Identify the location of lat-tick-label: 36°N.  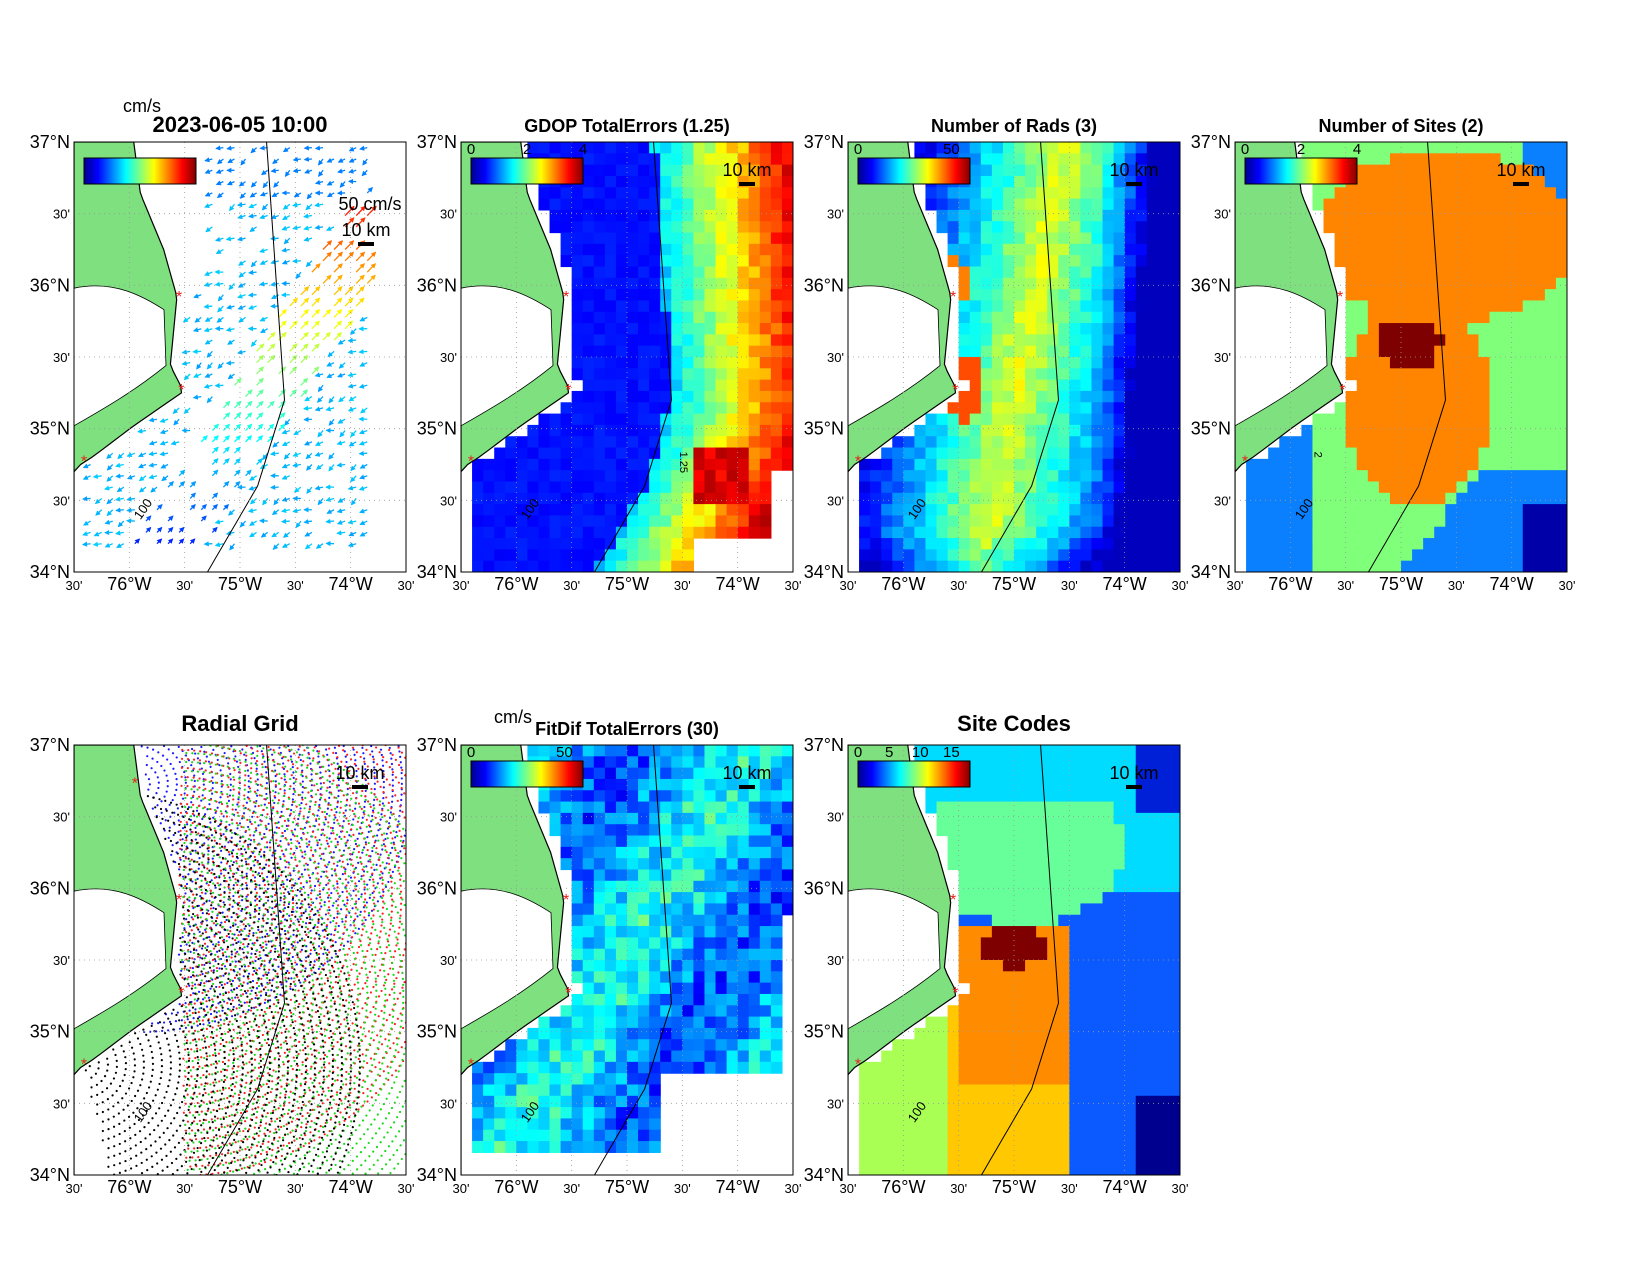
(50, 285).